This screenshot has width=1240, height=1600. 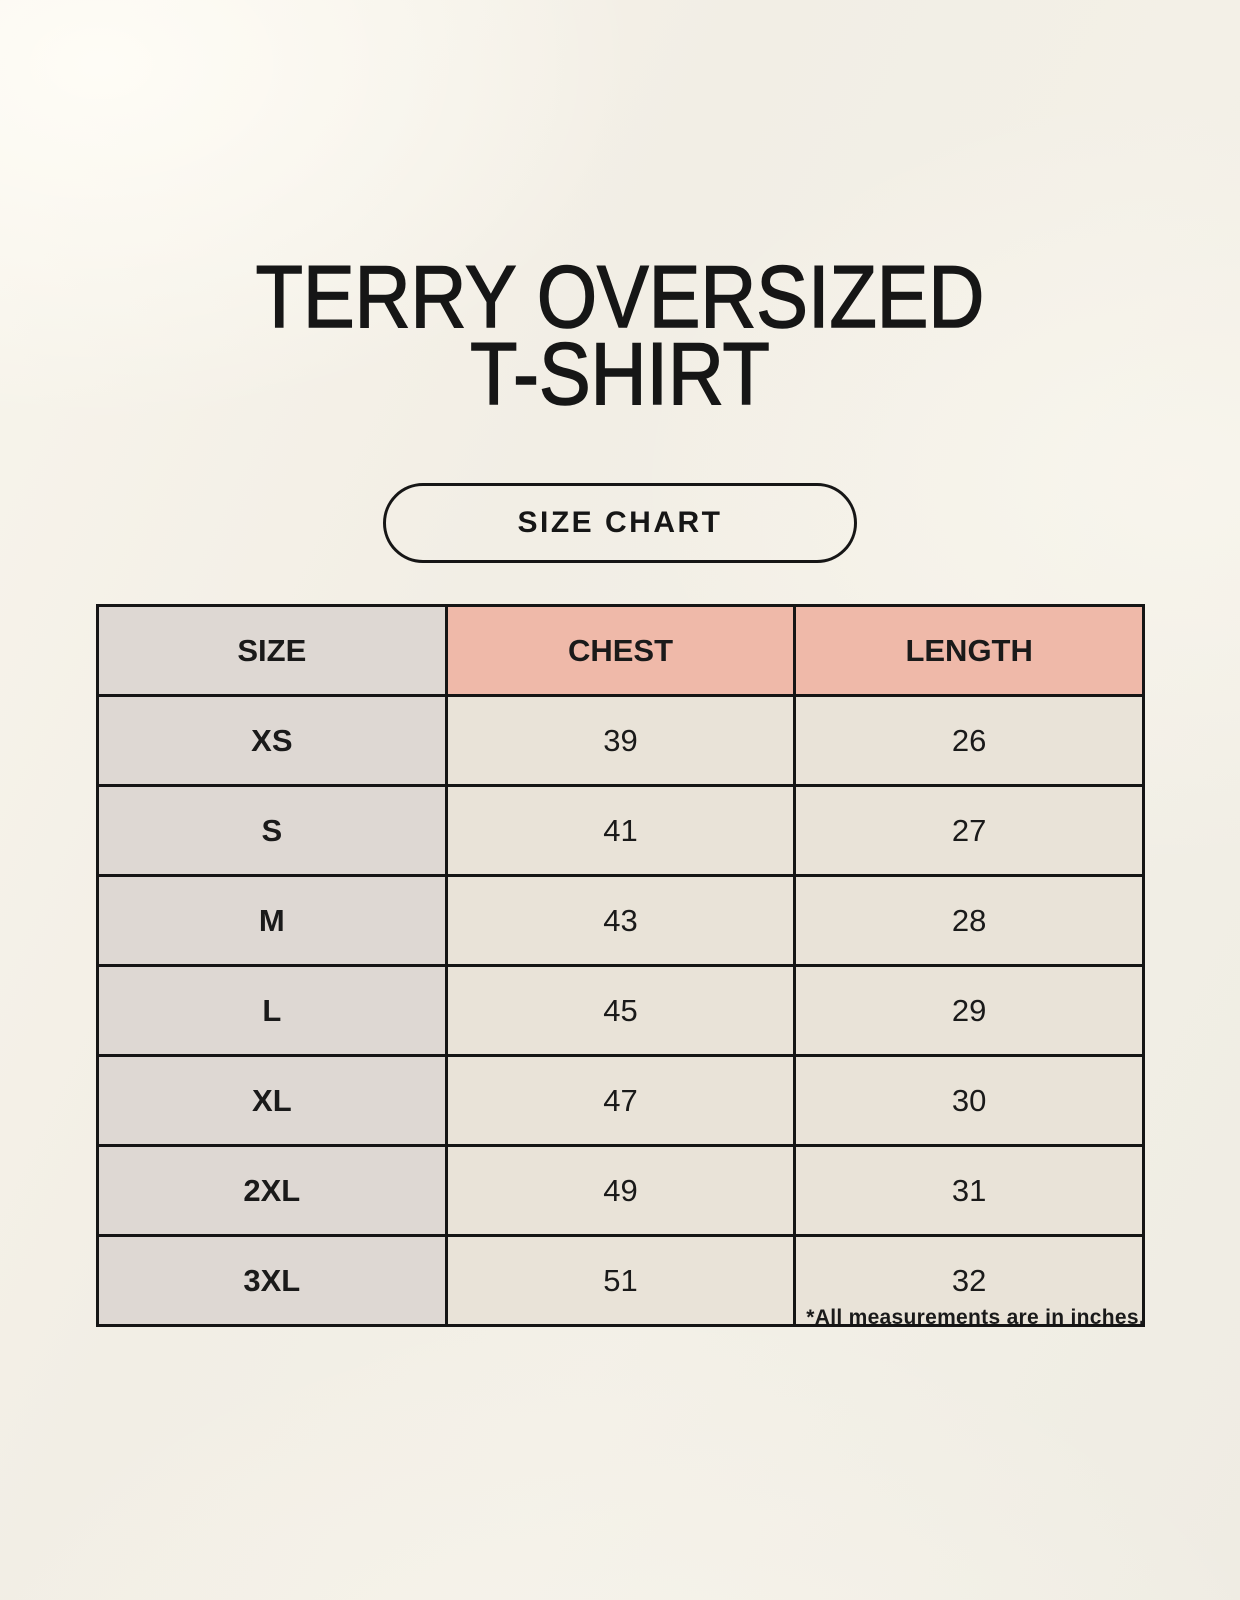 I want to click on table-row: M 43 28, so click(x=620, y=920).